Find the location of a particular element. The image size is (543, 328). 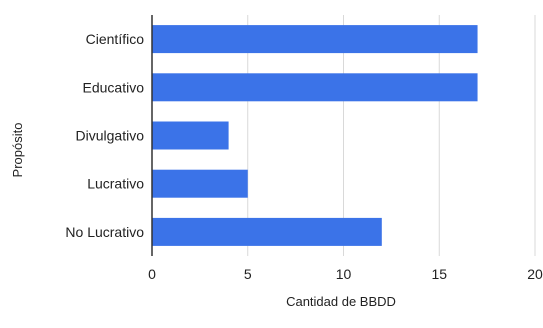

x-tick-label: 5 is located at coordinates (248, 274).